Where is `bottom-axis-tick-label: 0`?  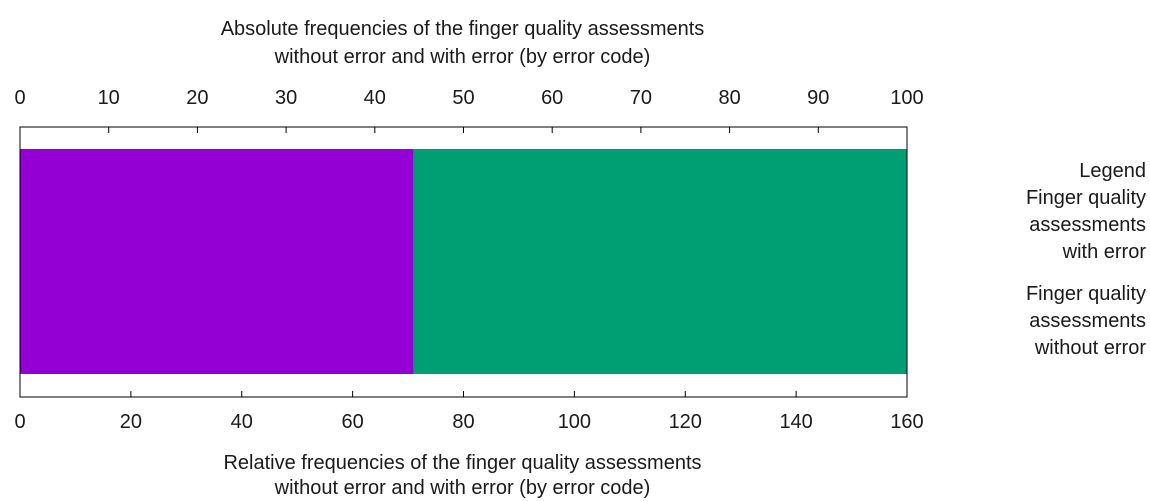
bottom-axis-tick-label: 0 is located at coordinates (19, 422).